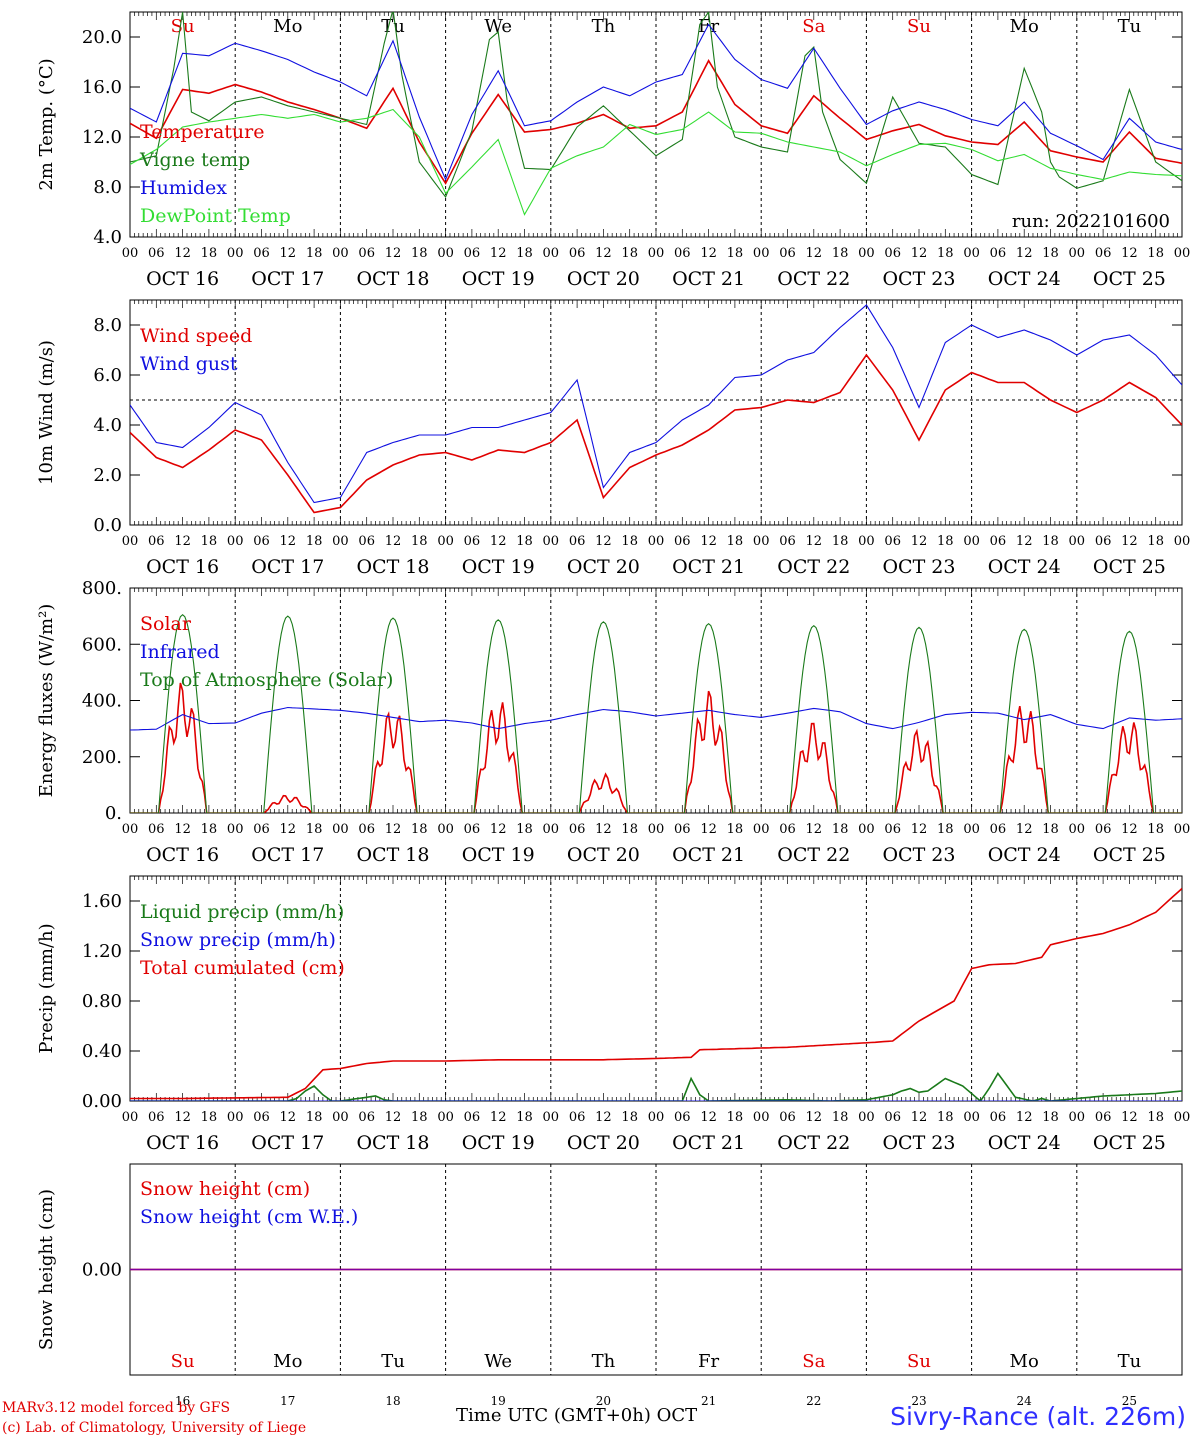  I want to click on date-label: OCT 19, so click(498, 1143).